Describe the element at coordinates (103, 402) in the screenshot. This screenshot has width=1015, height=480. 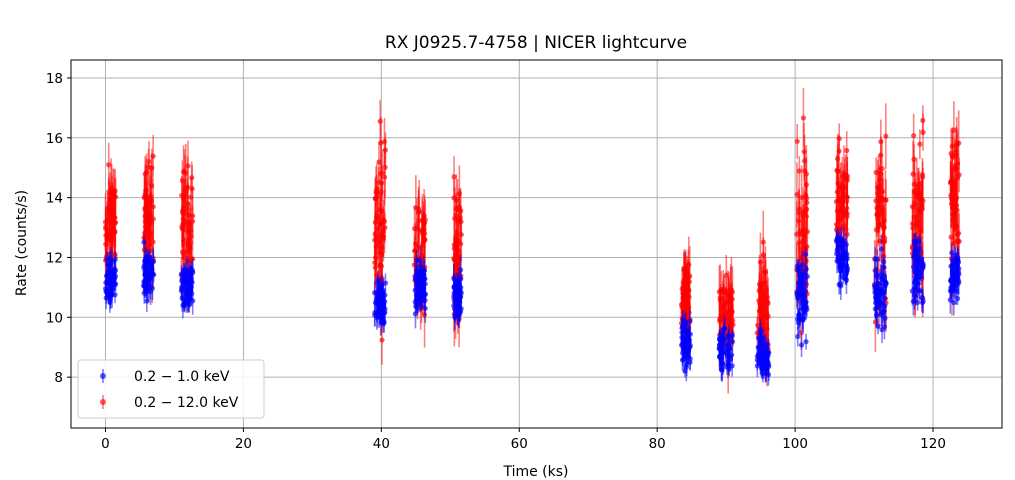
I see `legend-marker-full` at that location.